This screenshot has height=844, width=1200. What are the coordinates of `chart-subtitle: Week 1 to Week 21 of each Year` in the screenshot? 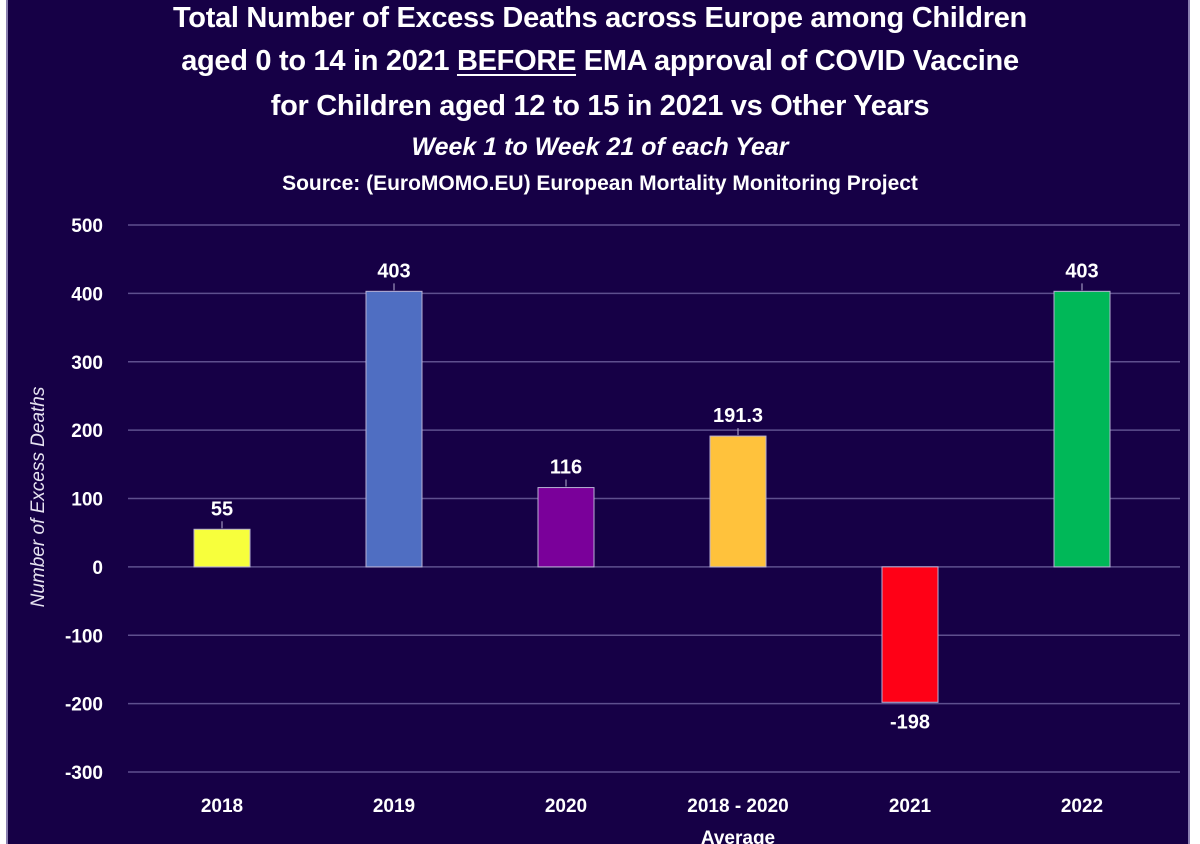 It's located at (600, 147).